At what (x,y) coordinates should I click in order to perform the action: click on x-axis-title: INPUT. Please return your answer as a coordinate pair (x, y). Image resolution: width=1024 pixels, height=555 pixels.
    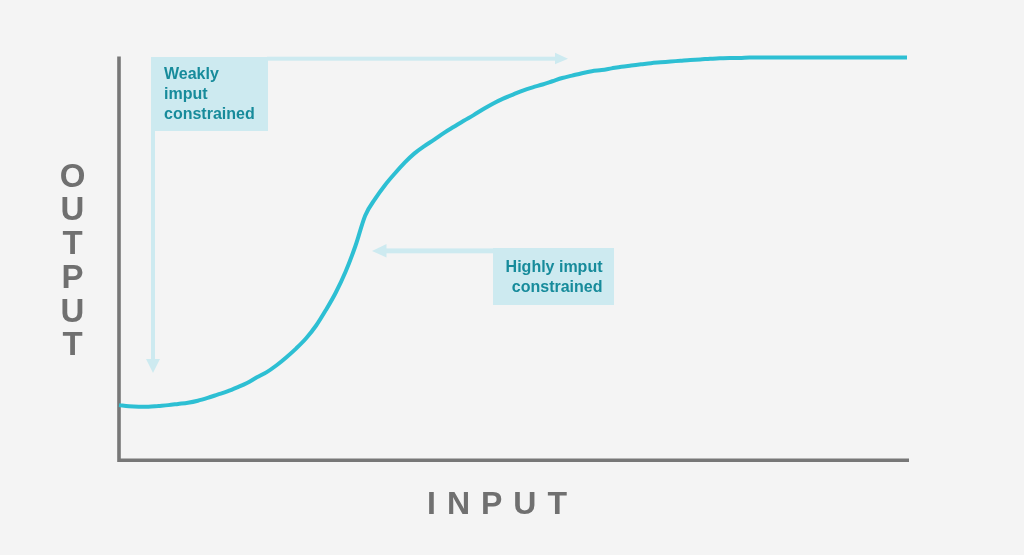
    Looking at the image, I should click on (502, 502).